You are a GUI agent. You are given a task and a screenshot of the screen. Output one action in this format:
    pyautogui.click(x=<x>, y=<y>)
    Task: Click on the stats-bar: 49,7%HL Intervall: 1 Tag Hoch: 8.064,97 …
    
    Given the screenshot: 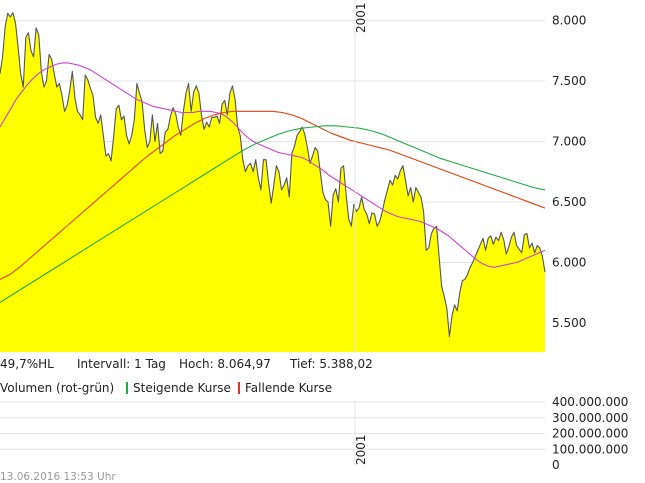 What is the action you would take?
    pyautogui.click(x=186, y=364)
    